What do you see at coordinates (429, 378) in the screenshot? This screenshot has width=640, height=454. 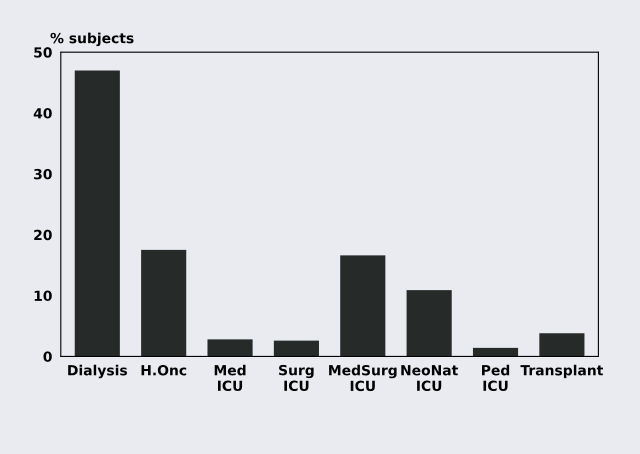 I see `x-tick-label: NeoNat ICU` at bounding box center [429, 378].